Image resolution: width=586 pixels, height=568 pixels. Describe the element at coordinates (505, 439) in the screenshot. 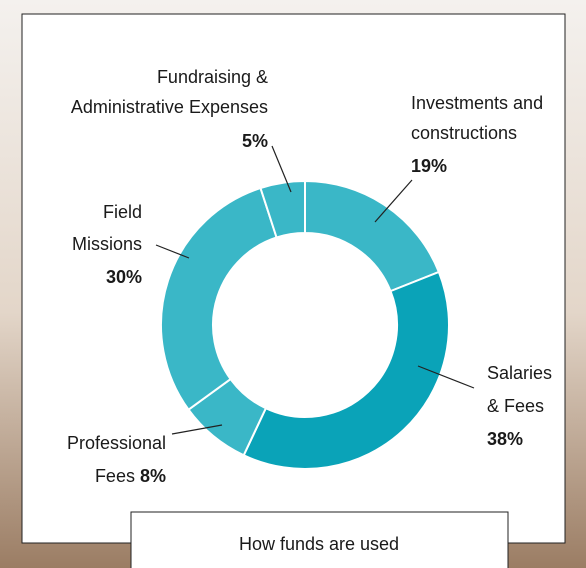

I see `value-label: 38%` at that location.